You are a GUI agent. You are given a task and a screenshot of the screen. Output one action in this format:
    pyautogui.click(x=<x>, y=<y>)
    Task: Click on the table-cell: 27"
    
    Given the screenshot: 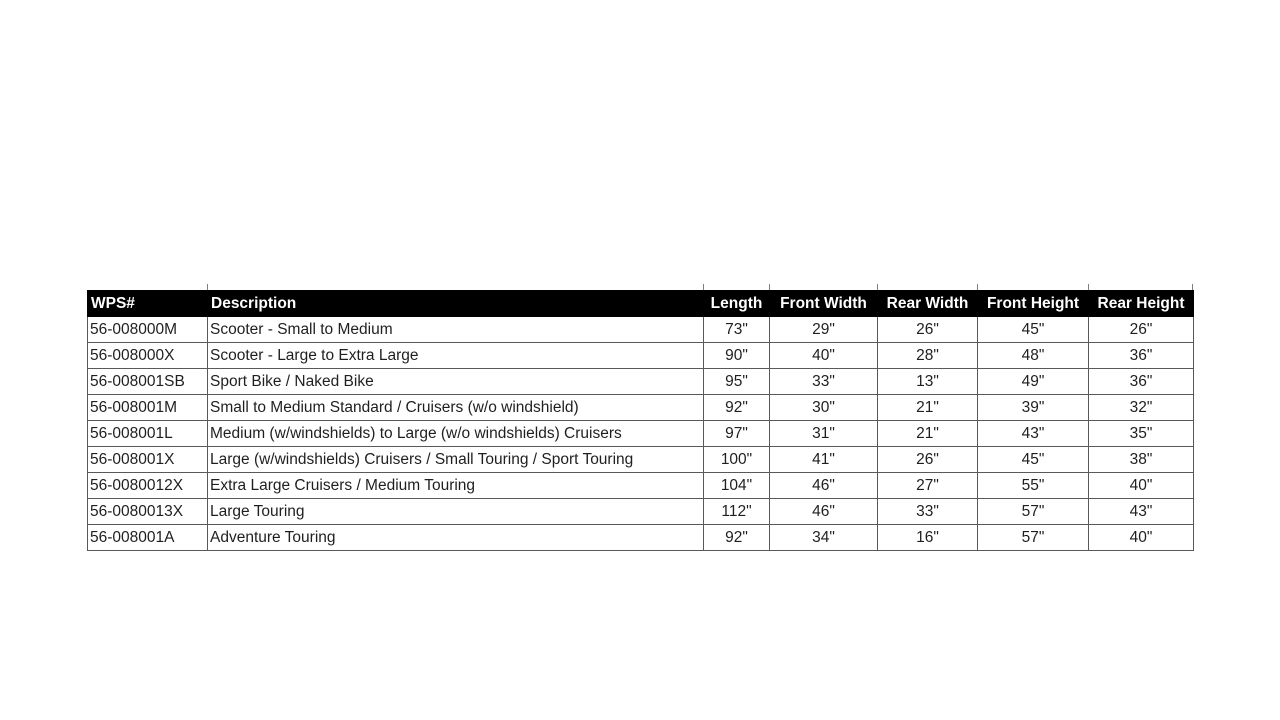 What is the action you would take?
    pyautogui.click(x=927, y=485)
    